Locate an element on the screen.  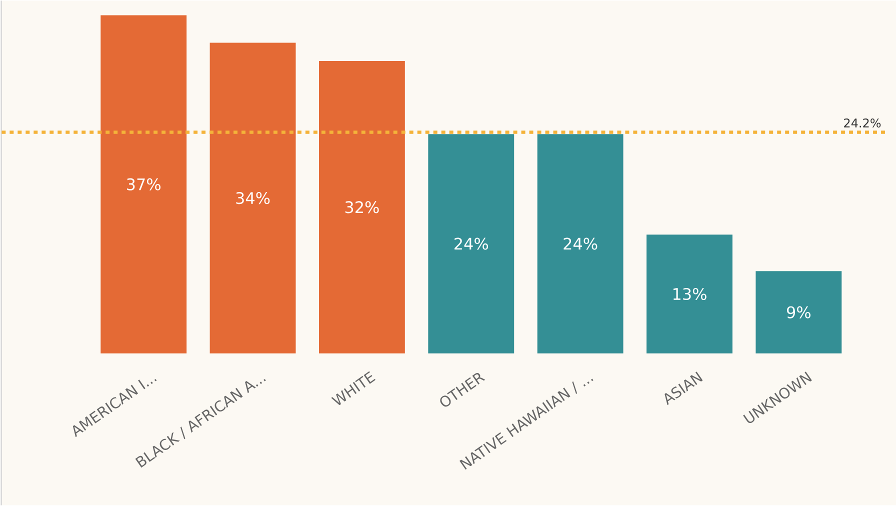
data-label: 32% is located at coordinates (362, 207).